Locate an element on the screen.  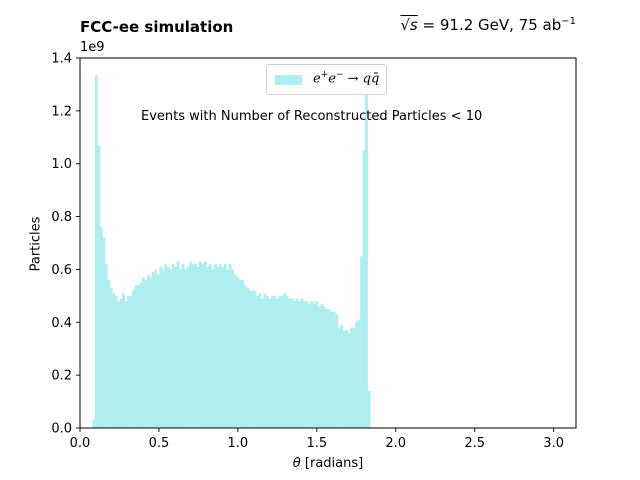
y-tick-label: 0.8 is located at coordinates (61, 217).